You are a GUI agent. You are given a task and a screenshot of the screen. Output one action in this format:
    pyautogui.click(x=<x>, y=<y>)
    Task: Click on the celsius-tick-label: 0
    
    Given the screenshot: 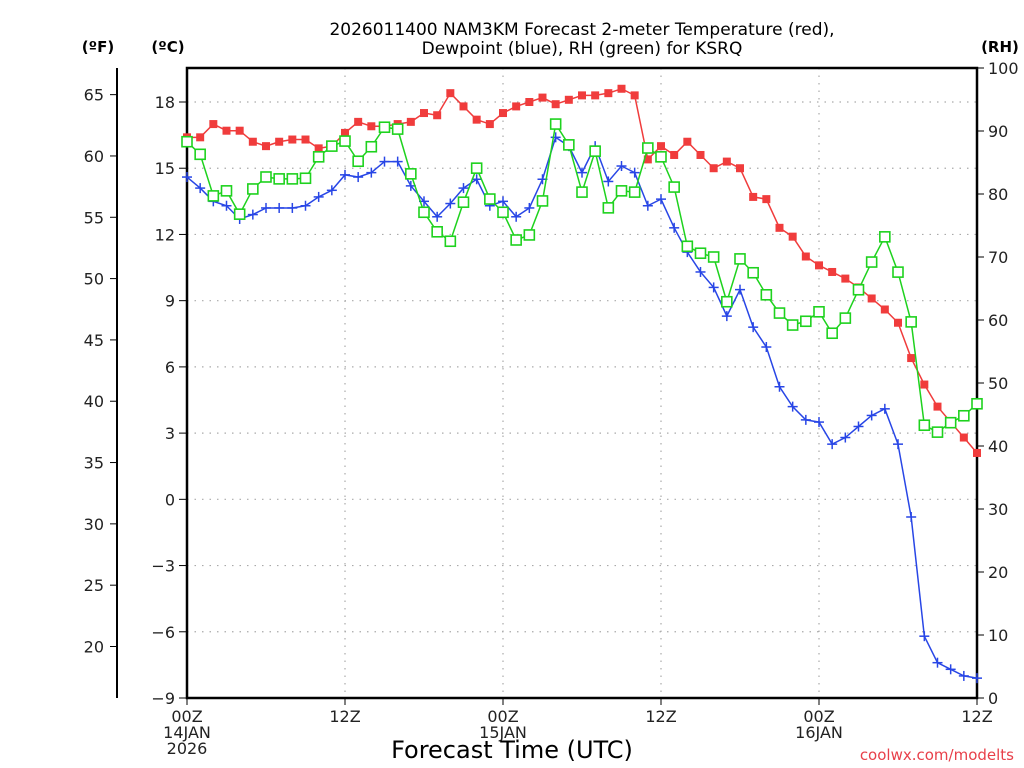 What is the action you would take?
    pyautogui.click(x=170, y=499)
    